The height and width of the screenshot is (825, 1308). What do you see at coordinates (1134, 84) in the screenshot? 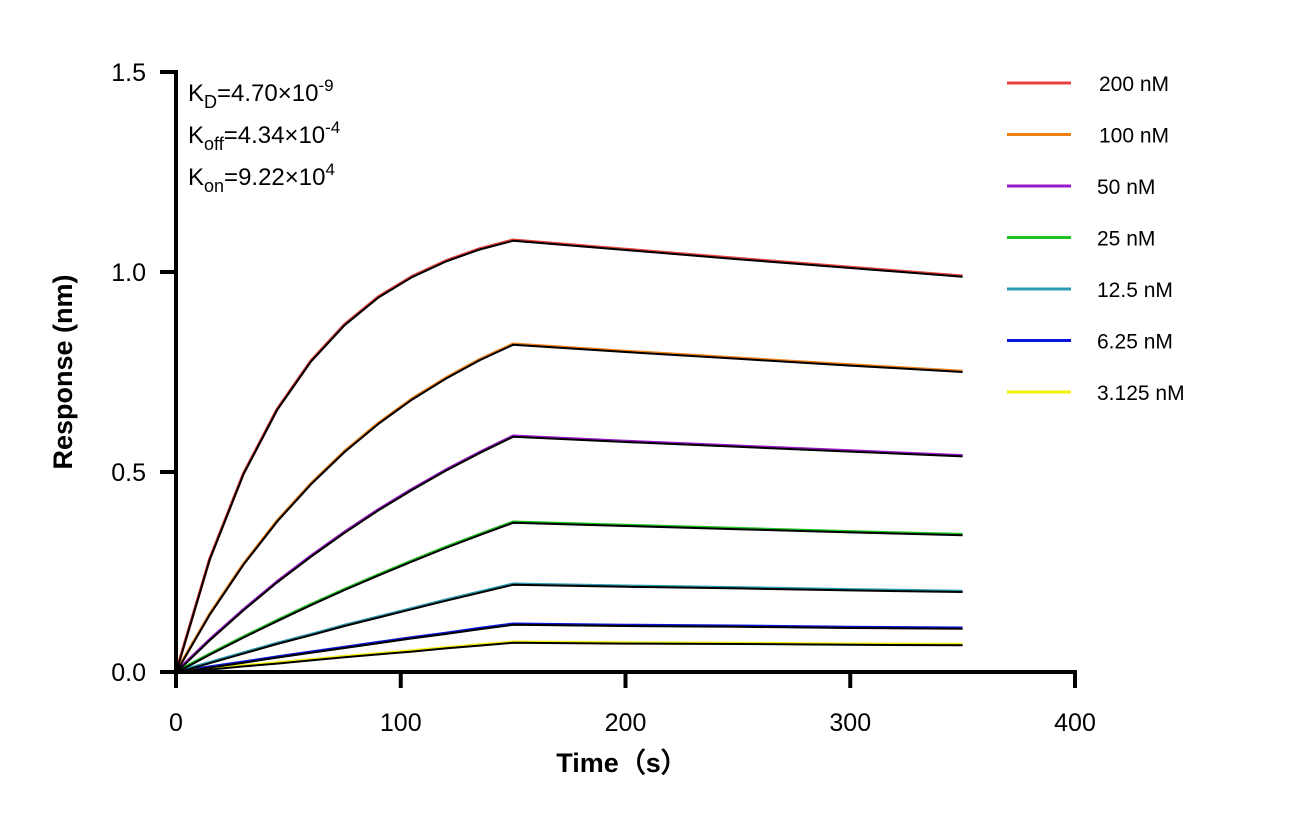
I see `legend-label: 200 nM` at bounding box center [1134, 84].